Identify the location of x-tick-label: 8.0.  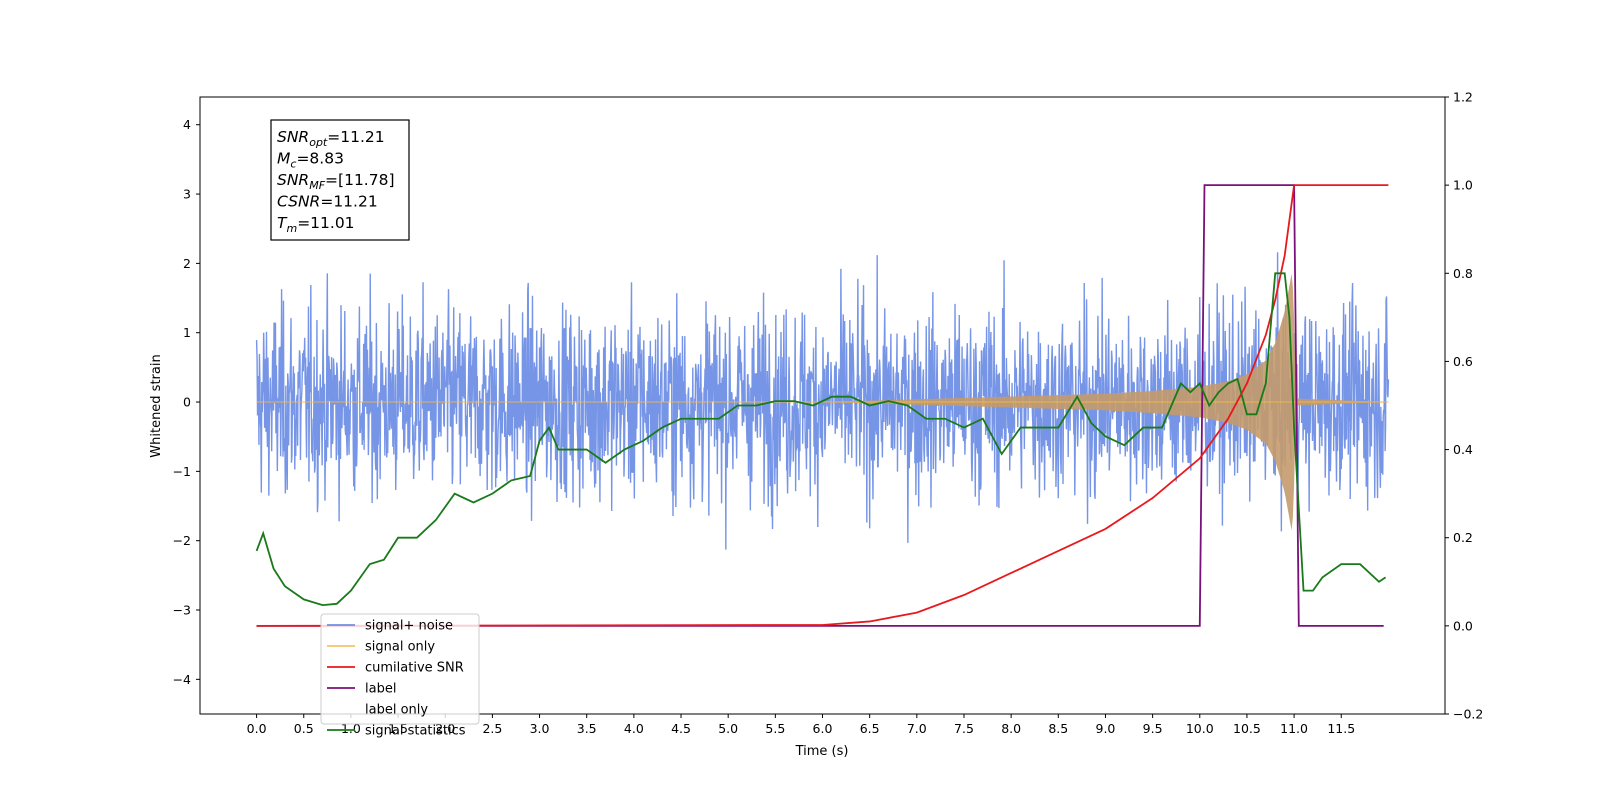
(1011, 728).